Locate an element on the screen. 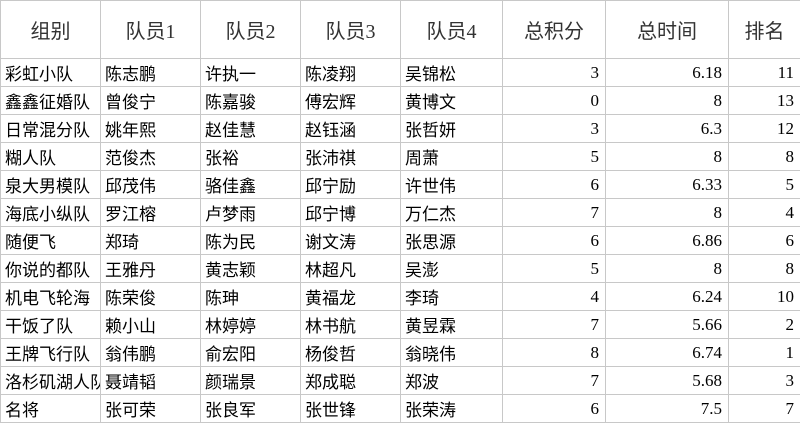 This screenshot has height=424, width=800. text-cell: 泉大男模队 is located at coordinates (50, 184).